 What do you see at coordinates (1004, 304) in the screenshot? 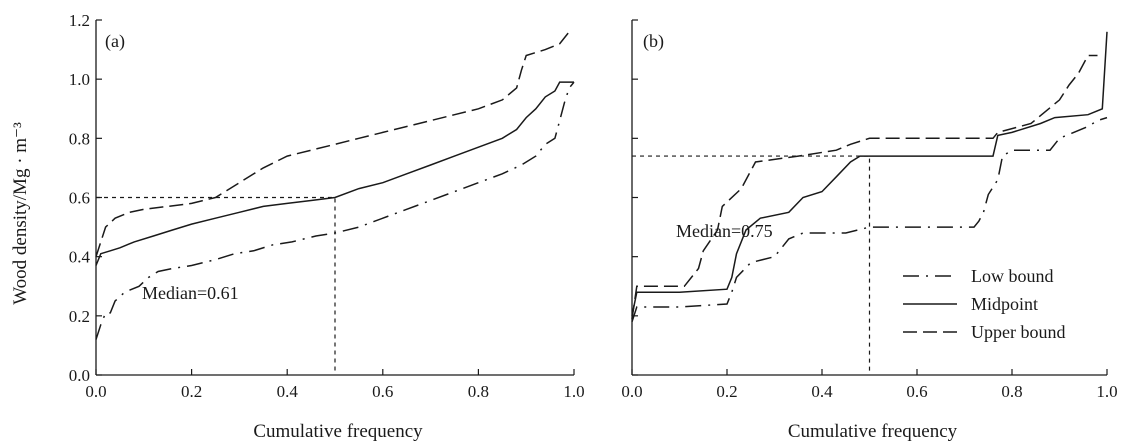
I see `chart-b-legend-label: Midpoint` at bounding box center [1004, 304].